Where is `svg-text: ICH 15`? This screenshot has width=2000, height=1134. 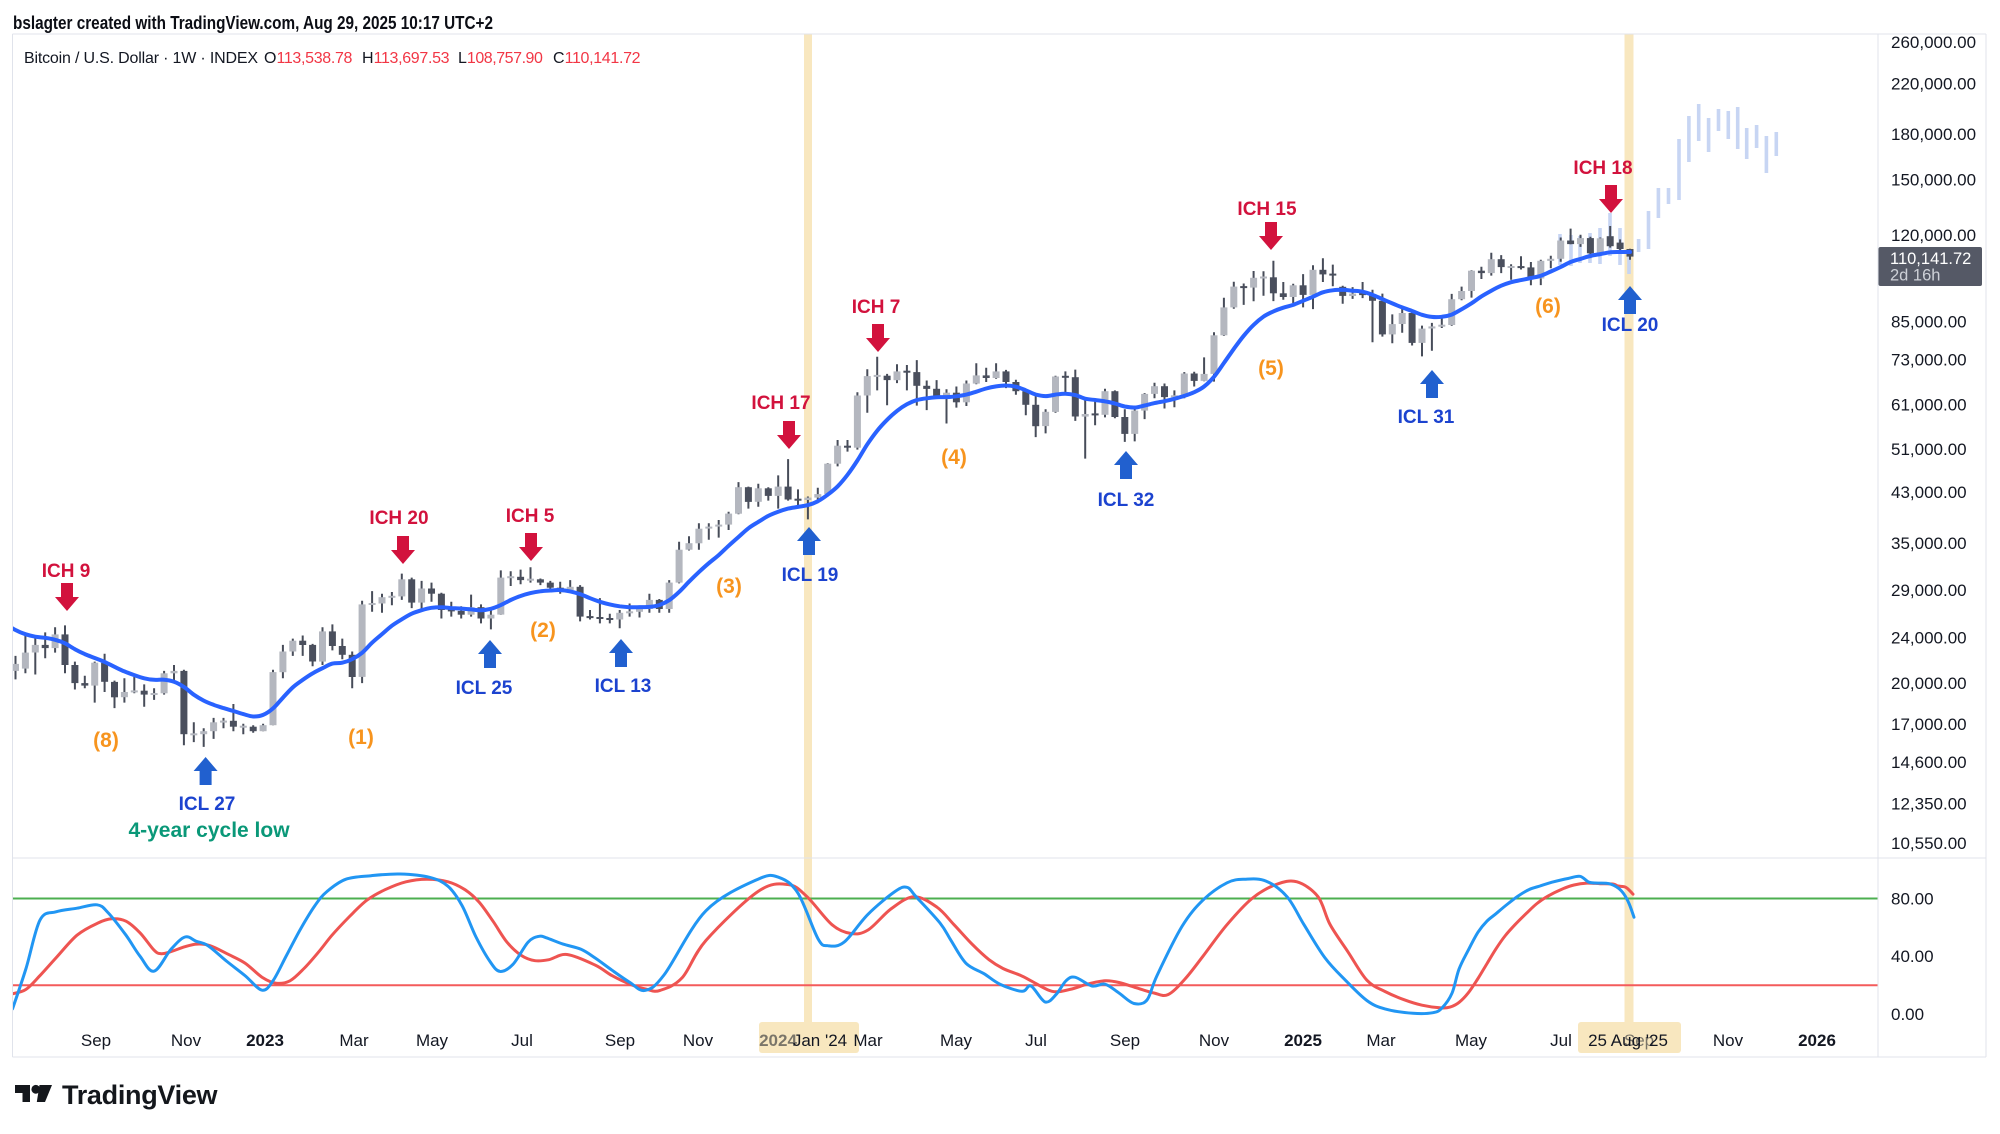
svg-text: ICH 15 is located at coordinates (1267, 209).